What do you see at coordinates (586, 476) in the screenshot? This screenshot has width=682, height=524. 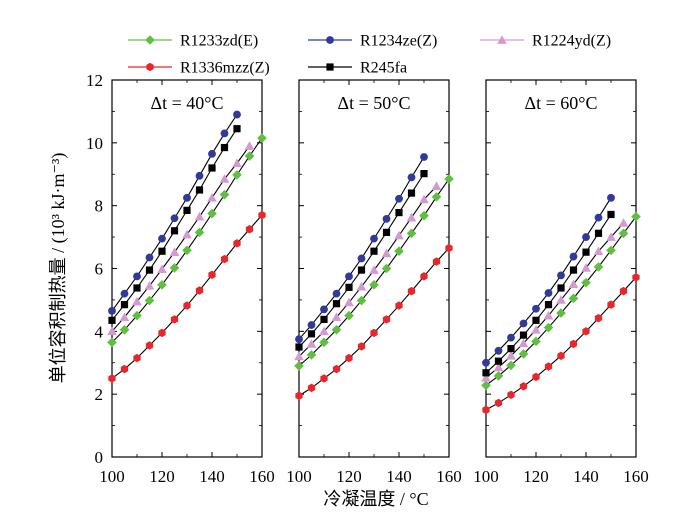 I see `x-tick-label: 140` at bounding box center [586, 476].